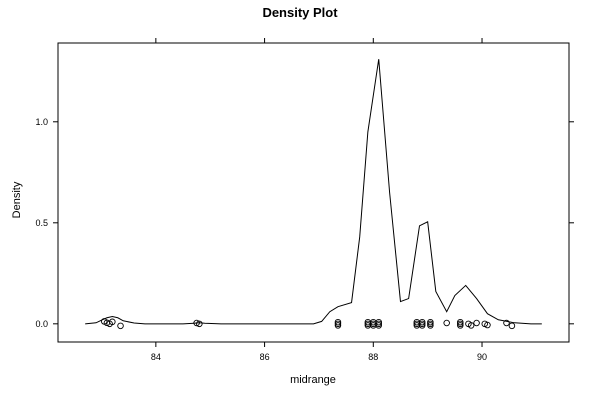 Image resolution: width=599 pixels, height=400 pixels. What do you see at coordinates (300, 12) in the screenshot?
I see `chart-title: Density Plot` at bounding box center [300, 12].